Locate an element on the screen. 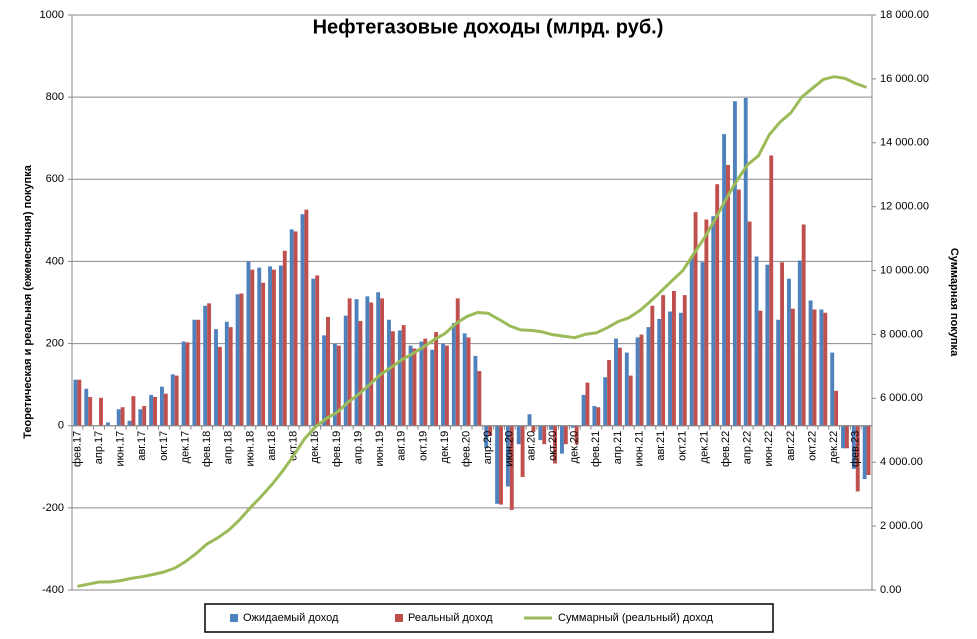 Image resolution: width=977 pixels, height=639 pixels. x-tick-label: июн.21 is located at coordinates (639, 449).